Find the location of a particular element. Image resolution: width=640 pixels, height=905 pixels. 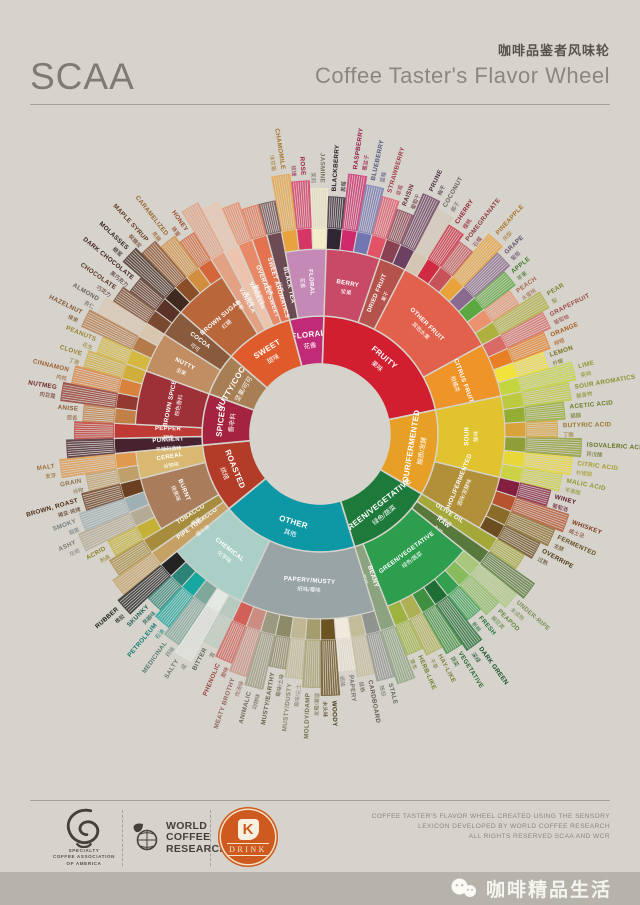

outer-label-moldy-damp: MOLDY/DAMP 发霉/潮湿 is located at coordinates (312, 715).